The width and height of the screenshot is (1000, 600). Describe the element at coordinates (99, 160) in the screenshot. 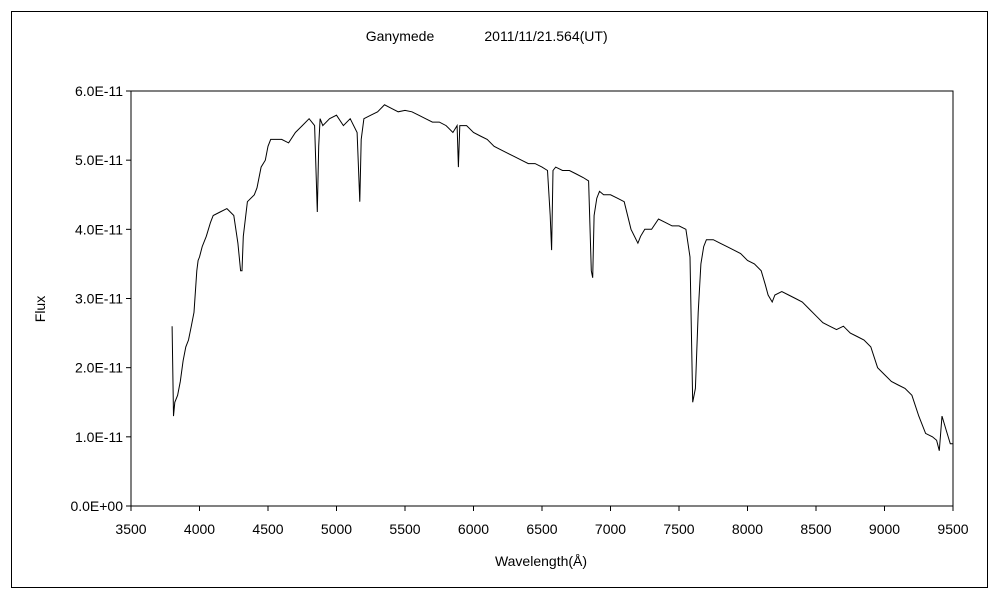

I see `y-tick-label: 5.0E-11` at that location.